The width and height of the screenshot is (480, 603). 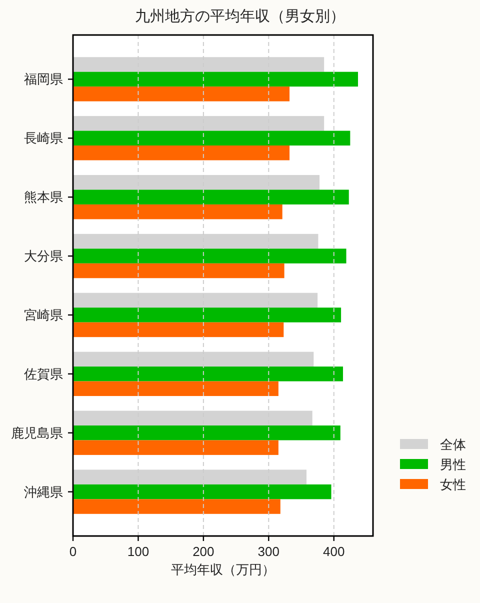 I want to click on y-tick-label: 熊本県, so click(x=43, y=197).